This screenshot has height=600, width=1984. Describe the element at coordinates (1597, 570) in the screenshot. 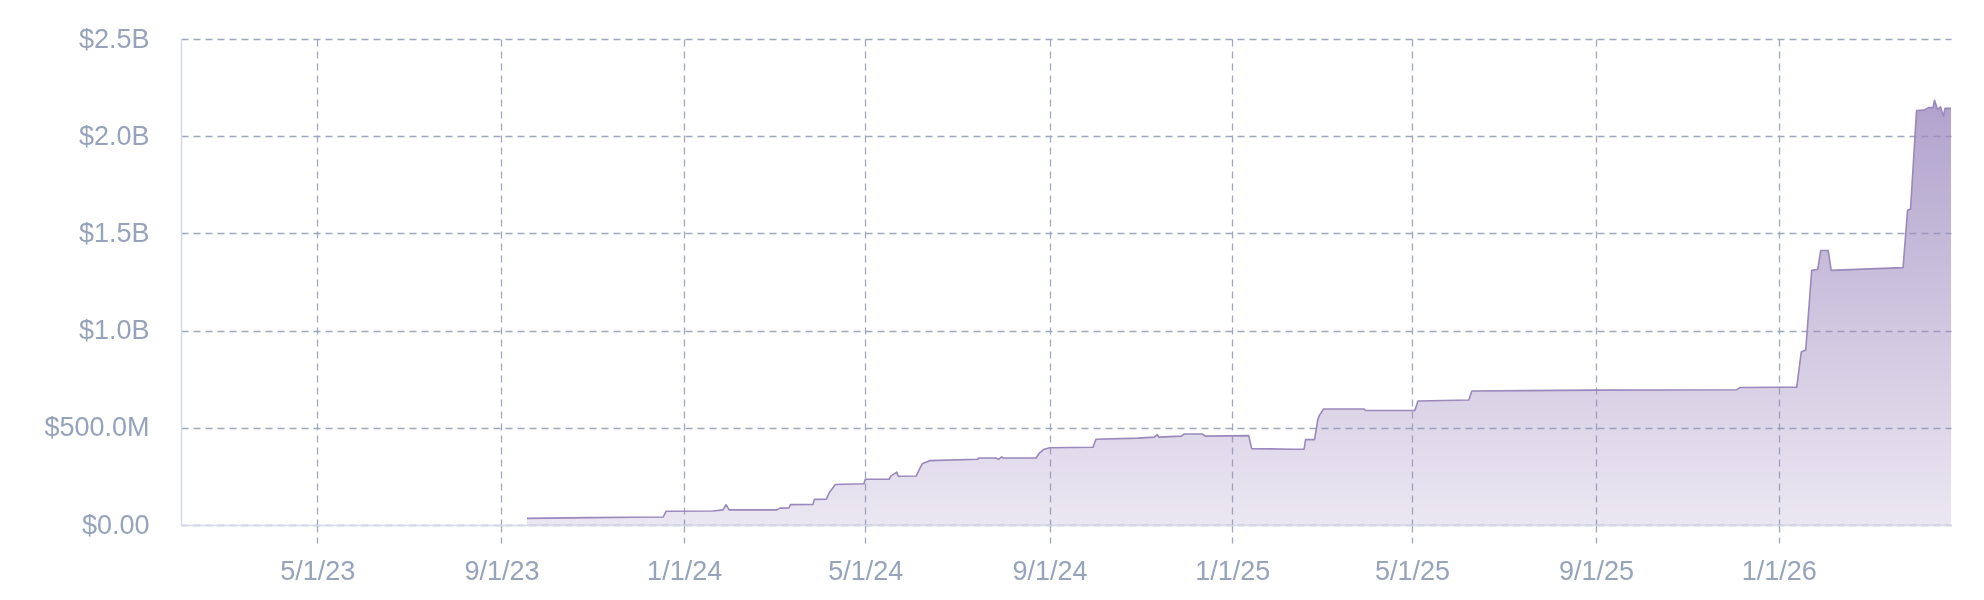

I see `x-tick-label: 9/1/25` at that location.